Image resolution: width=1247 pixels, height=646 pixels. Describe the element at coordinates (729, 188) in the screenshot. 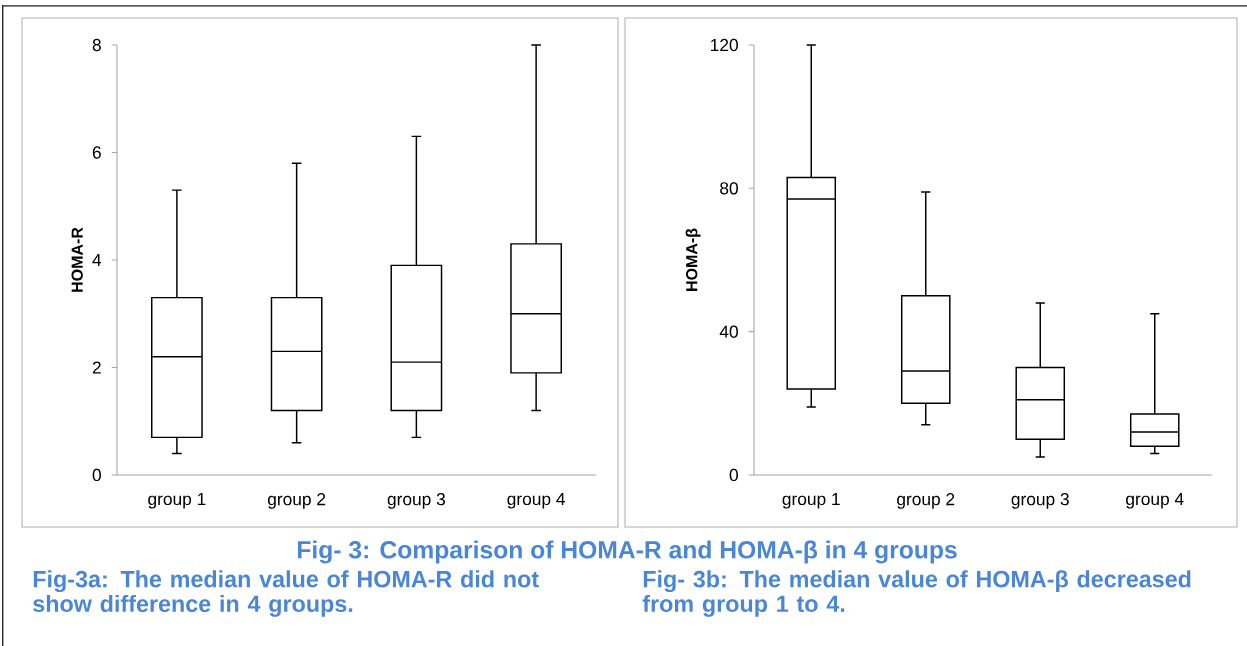

I see `y-tick-label: 80` at that location.